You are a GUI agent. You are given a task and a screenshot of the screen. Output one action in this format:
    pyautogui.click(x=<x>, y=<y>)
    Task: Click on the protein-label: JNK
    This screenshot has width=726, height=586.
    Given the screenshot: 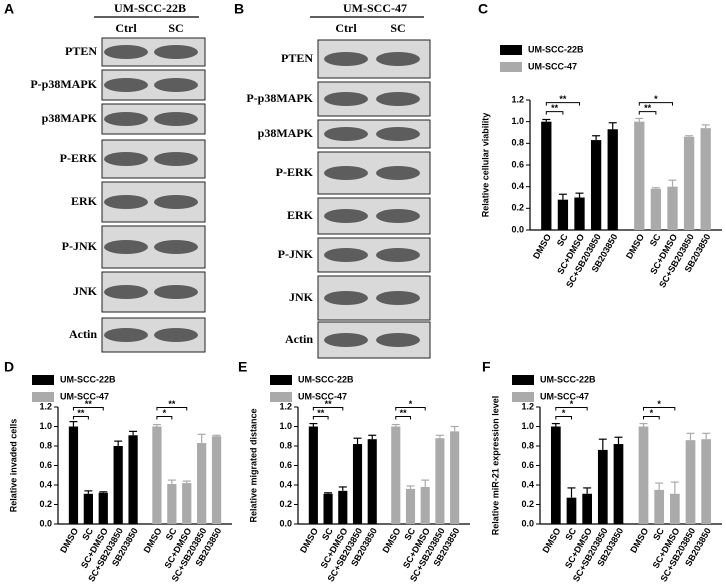 What is the action you would take?
    pyautogui.click(x=301, y=297)
    